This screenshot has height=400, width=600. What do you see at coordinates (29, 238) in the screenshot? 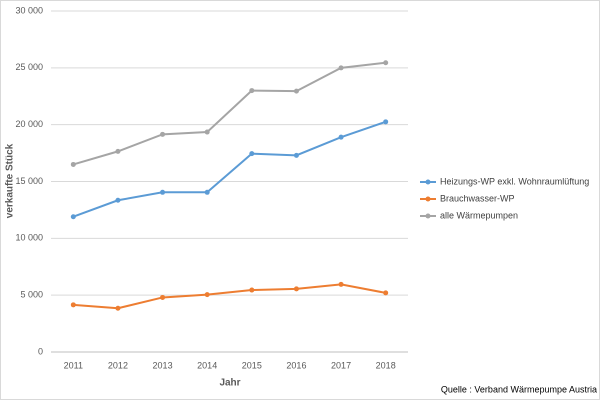
I see `y-tick-label: 10 000` at bounding box center [29, 238].